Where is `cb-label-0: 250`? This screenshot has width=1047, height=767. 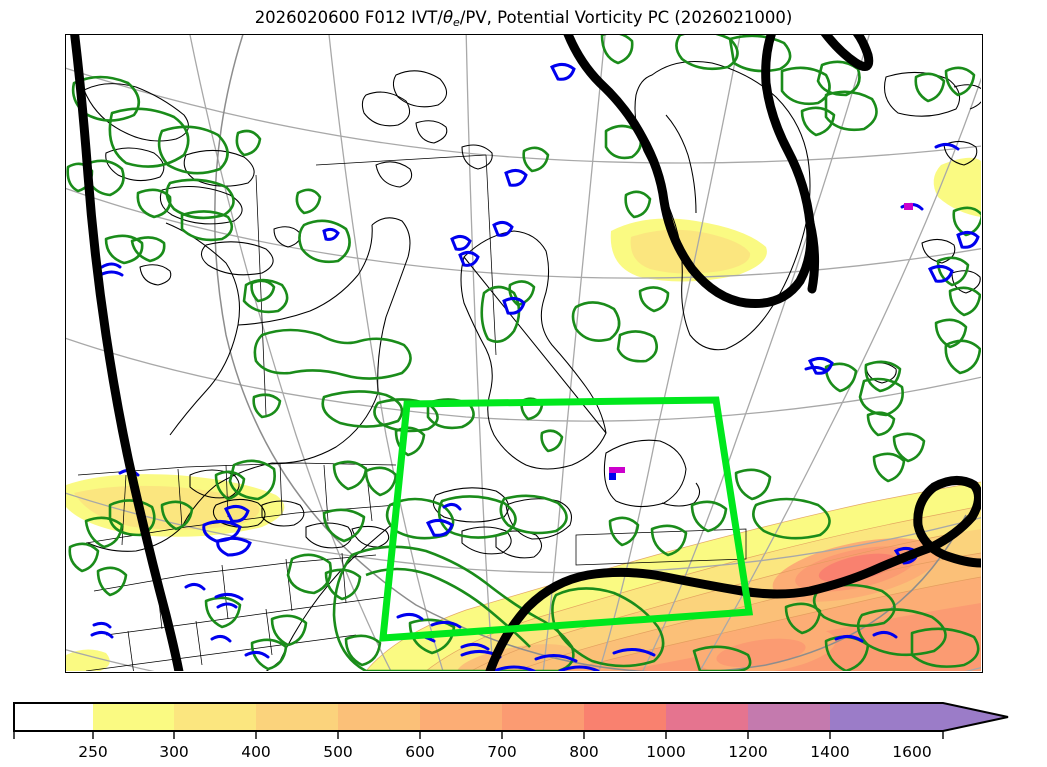 cb-label-0: 250 is located at coordinates (93, 752).